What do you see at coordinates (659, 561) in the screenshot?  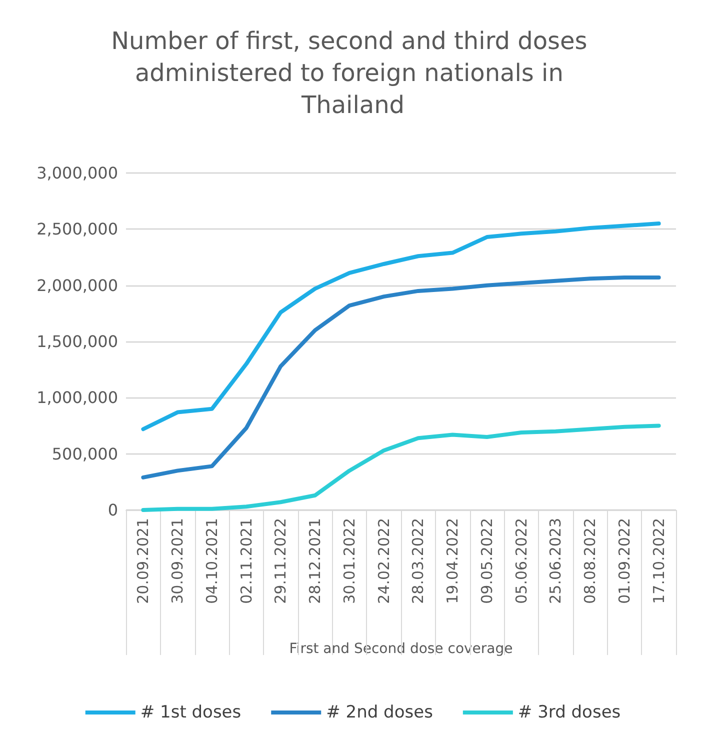 I see `x-tick-label: 17.10.2022` at bounding box center [659, 561].